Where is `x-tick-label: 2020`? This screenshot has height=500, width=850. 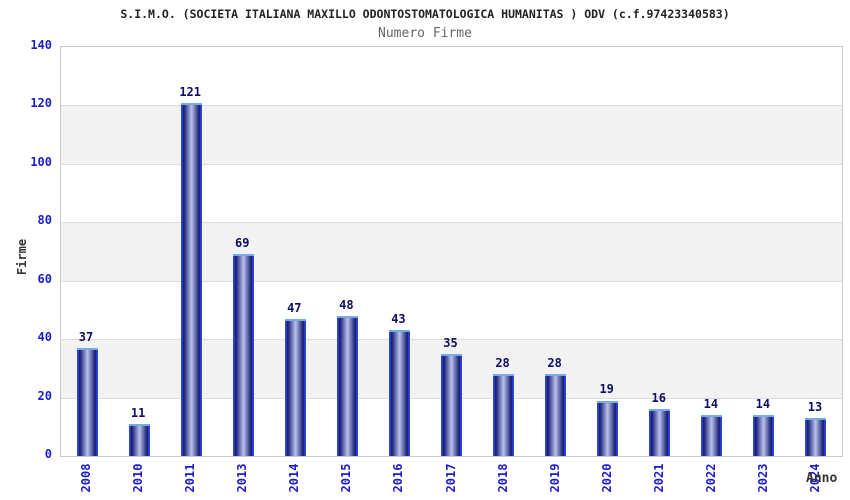
x-tick-label: 2020 is located at coordinates (606, 478).